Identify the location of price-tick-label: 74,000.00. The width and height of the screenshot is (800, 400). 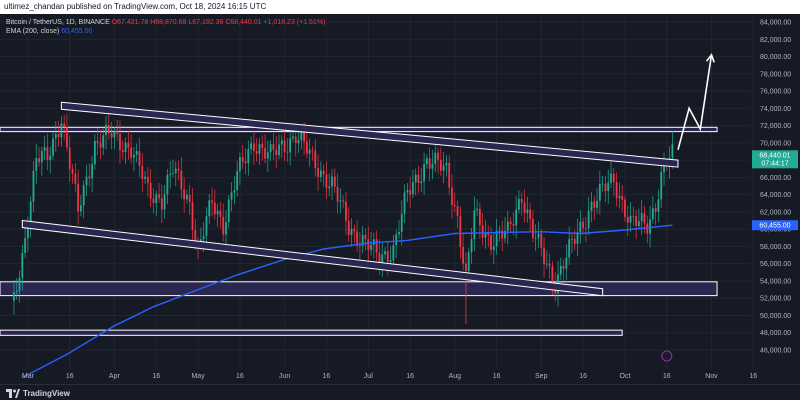
(775, 109).